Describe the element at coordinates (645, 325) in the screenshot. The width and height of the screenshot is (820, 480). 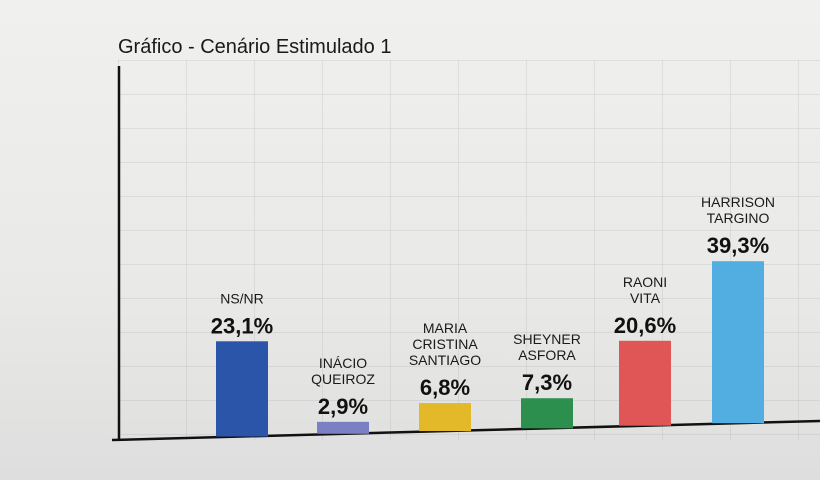
I see `value-label-4: 20,6%` at that location.